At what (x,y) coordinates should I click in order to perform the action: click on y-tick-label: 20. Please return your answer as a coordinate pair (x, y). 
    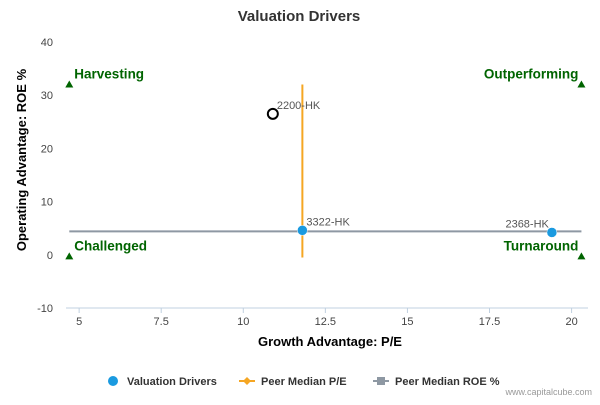
    Looking at the image, I should click on (47, 149).